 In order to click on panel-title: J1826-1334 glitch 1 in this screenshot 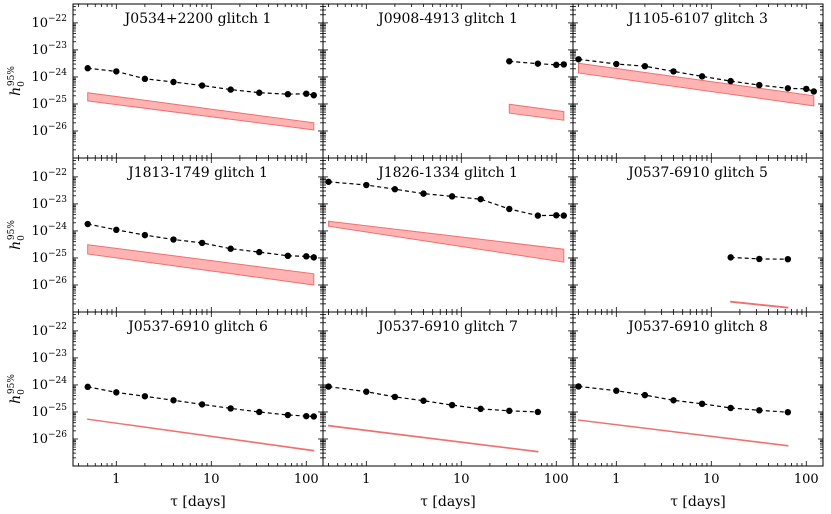, I will do `click(447, 173)`.